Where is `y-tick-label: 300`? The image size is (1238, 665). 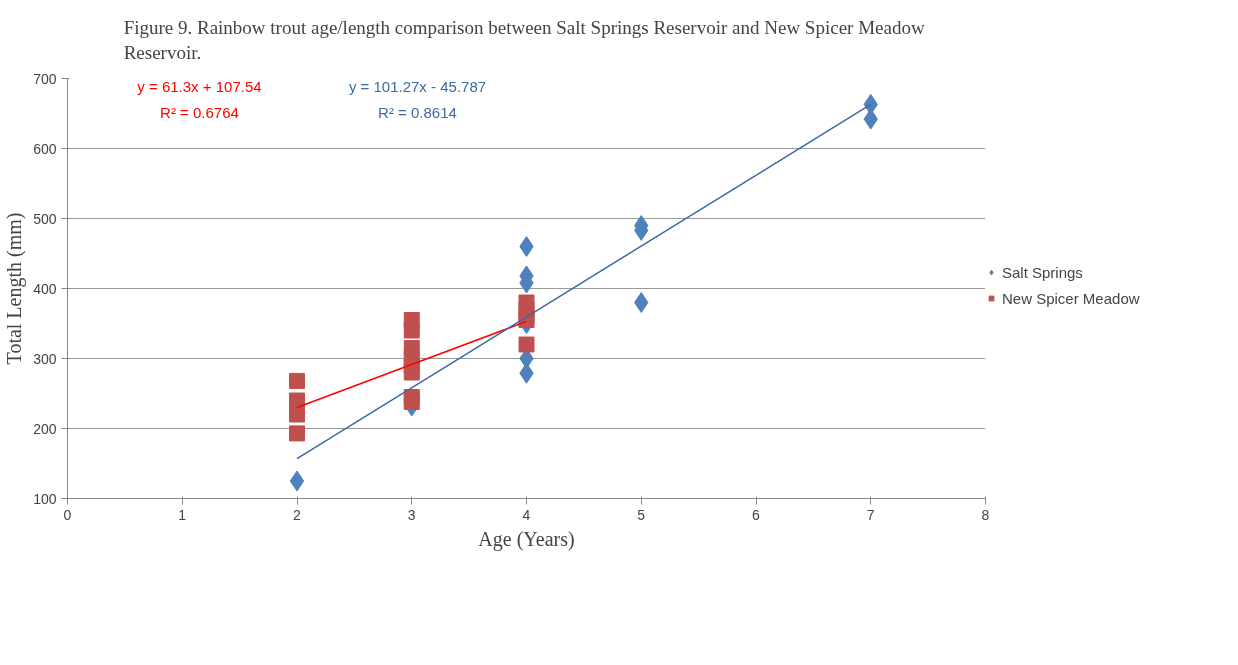
y-tick-label: 300 is located at coordinates (45, 358).